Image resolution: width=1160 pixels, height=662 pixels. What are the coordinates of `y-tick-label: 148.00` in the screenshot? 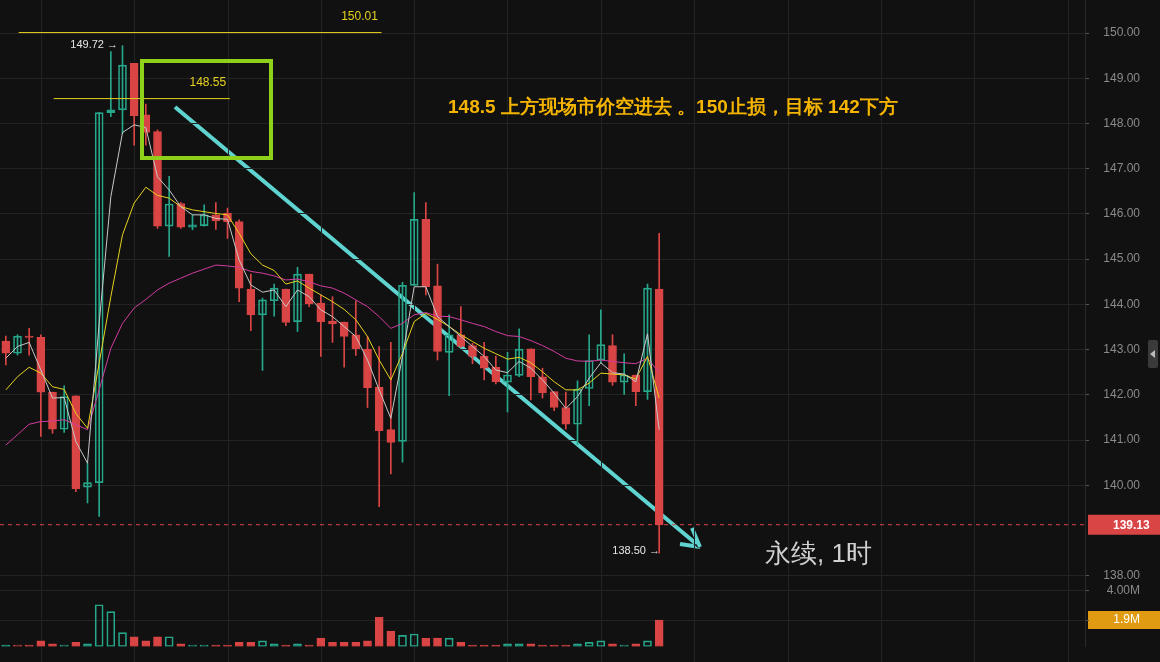 It's located at (1122, 122).